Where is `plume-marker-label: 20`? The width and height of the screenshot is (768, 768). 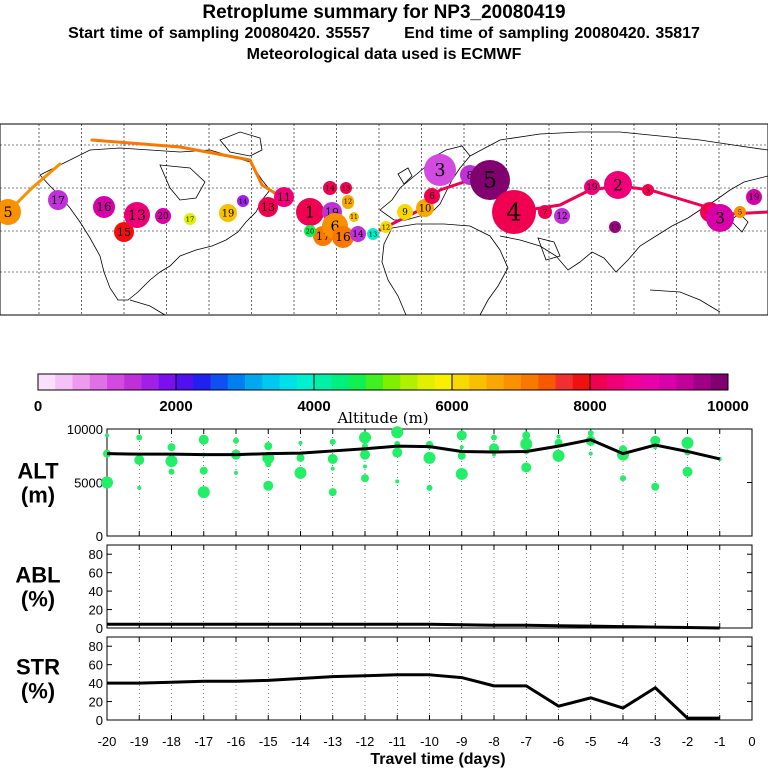 plume-marker-label: 20 is located at coordinates (163, 217).